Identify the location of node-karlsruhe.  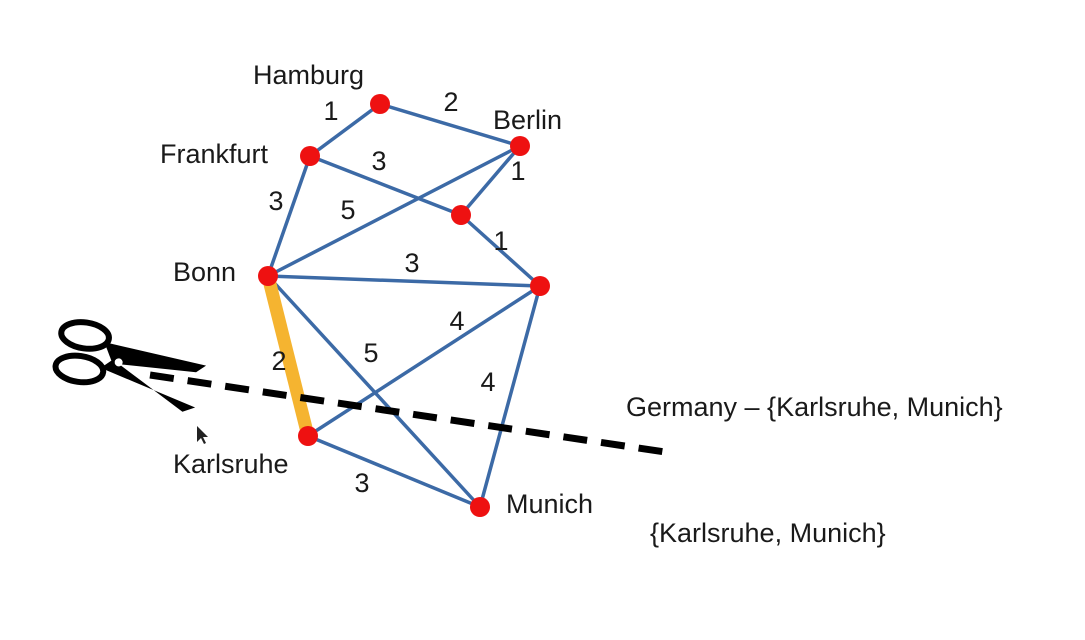
(308, 436).